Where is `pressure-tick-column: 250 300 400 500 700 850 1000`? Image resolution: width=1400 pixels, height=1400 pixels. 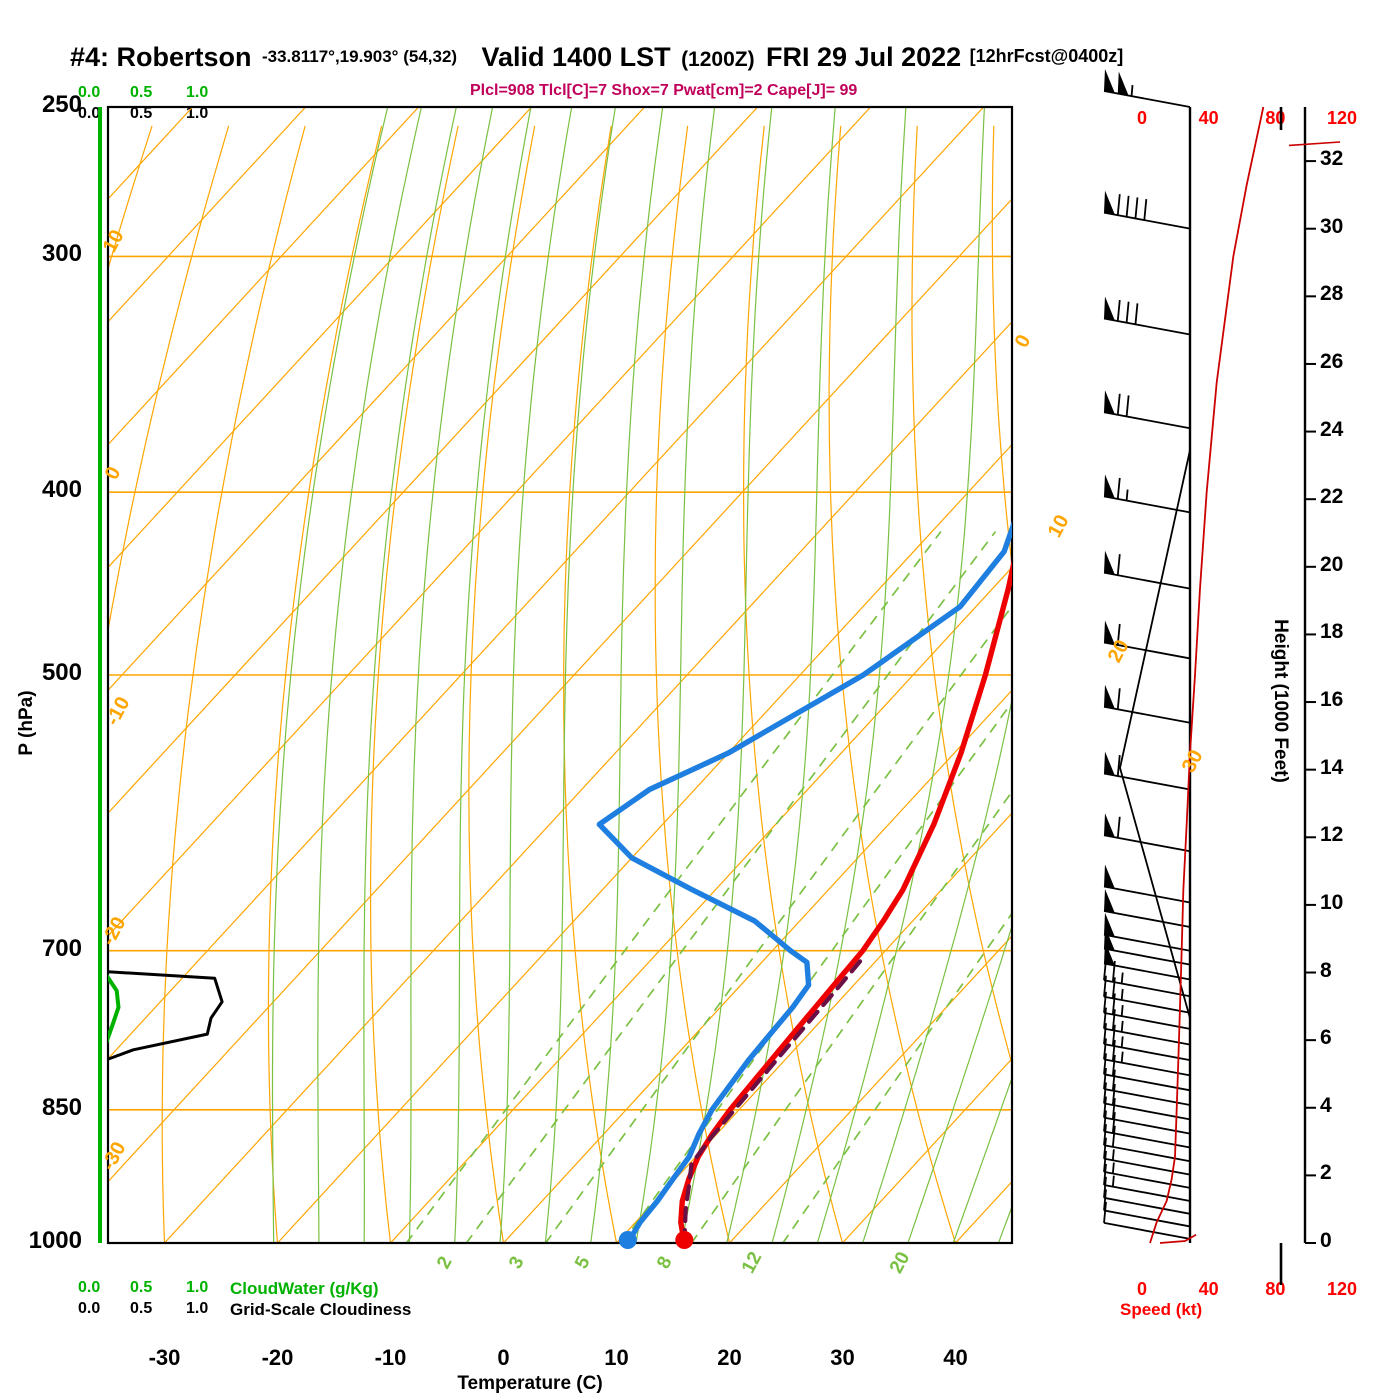
pressure-tick-column: 250 300 400 500 700 850 1000 is located at coordinates (45, 700).